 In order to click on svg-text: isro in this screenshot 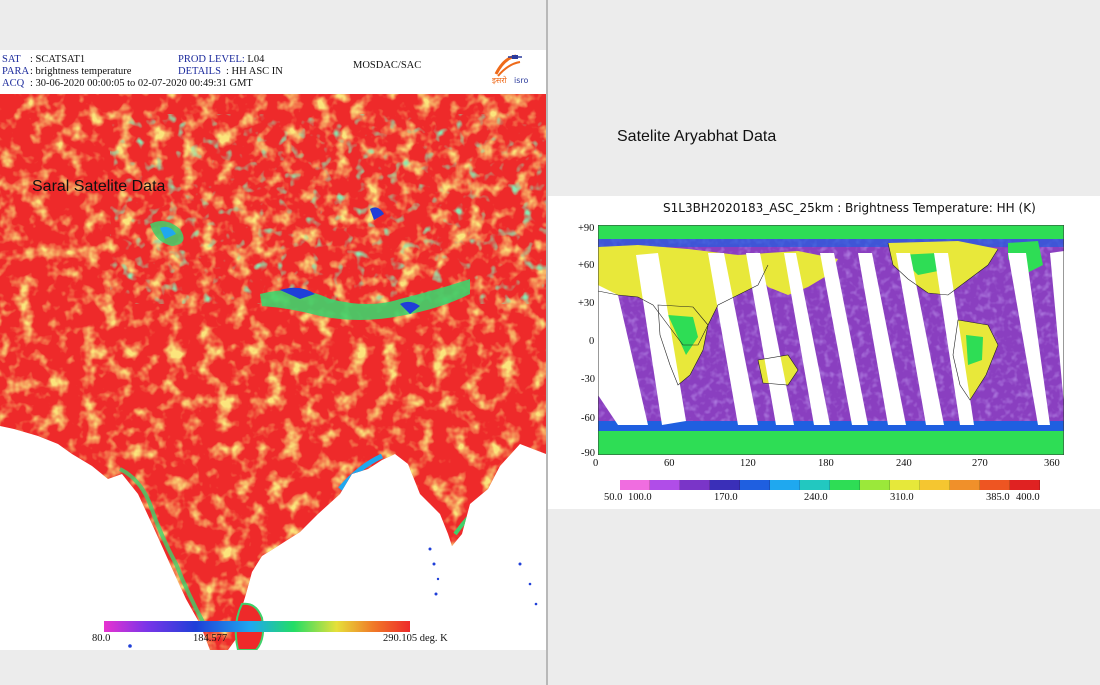, I will do `click(521, 80)`.